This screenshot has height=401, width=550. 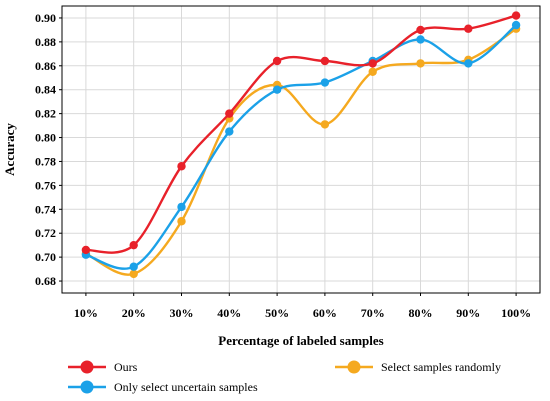 What do you see at coordinates (45, 281) in the screenshot?
I see `y-tick-label: 0.68` at bounding box center [45, 281].